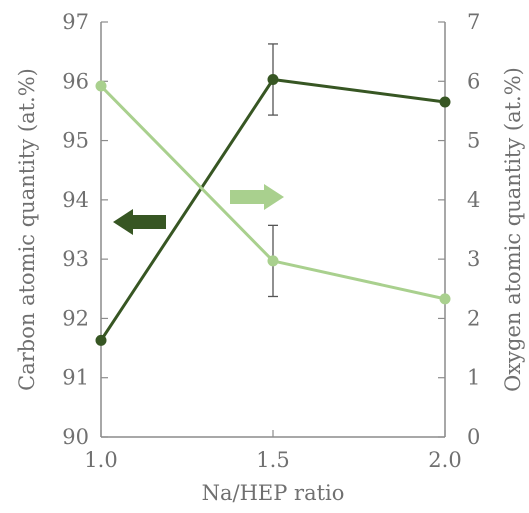 The width and height of the screenshot is (529, 513). What do you see at coordinates (473, 437) in the screenshot?
I see `y-right-tick-label: 0` at bounding box center [473, 437].